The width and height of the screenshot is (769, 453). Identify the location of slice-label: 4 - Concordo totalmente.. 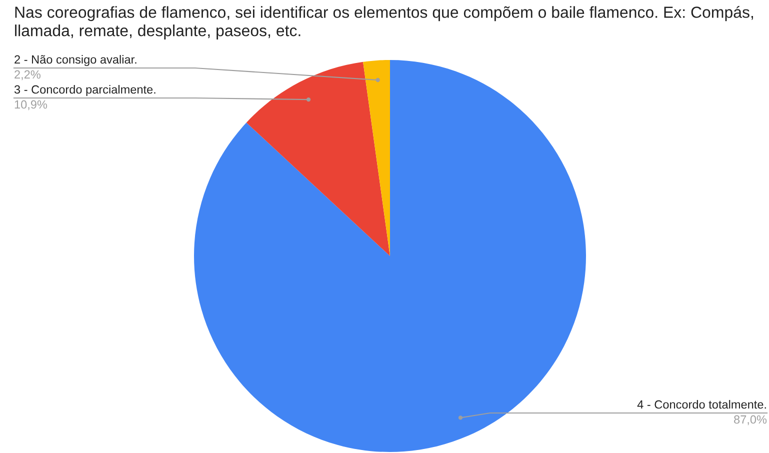
(701, 404).